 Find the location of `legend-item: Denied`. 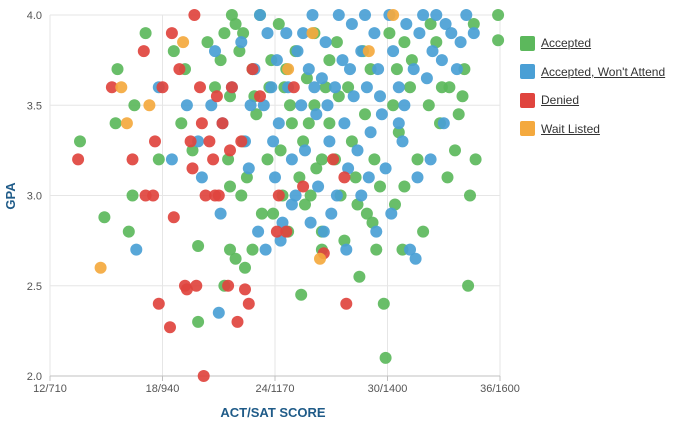

legend-item: Denied is located at coordinates (592, 100).